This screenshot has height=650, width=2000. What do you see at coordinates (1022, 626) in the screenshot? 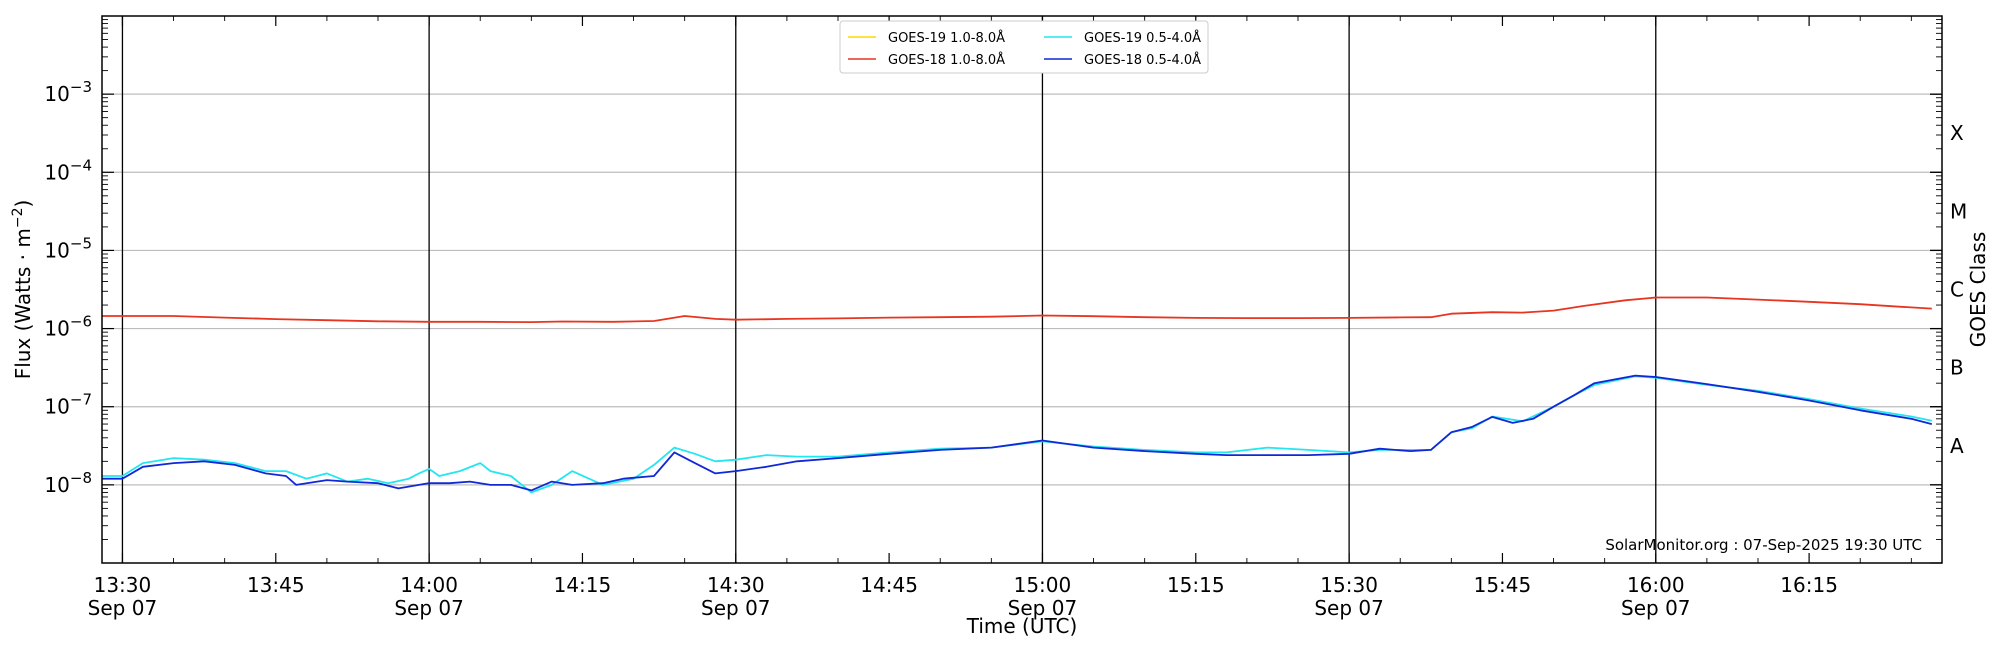
I see `x-axis-title: Time (UTC)` at bounding box center [1022, 626].